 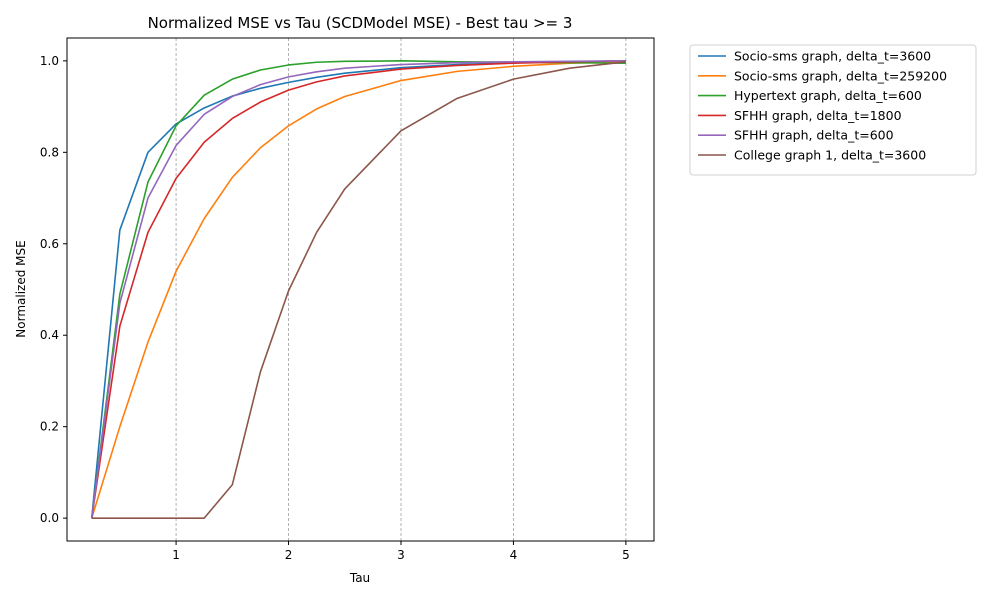 What do you see at coordinates (49, 518) in the screenshot?
I see `y-tick-label: 0.0` at bounding box center [49, 518].